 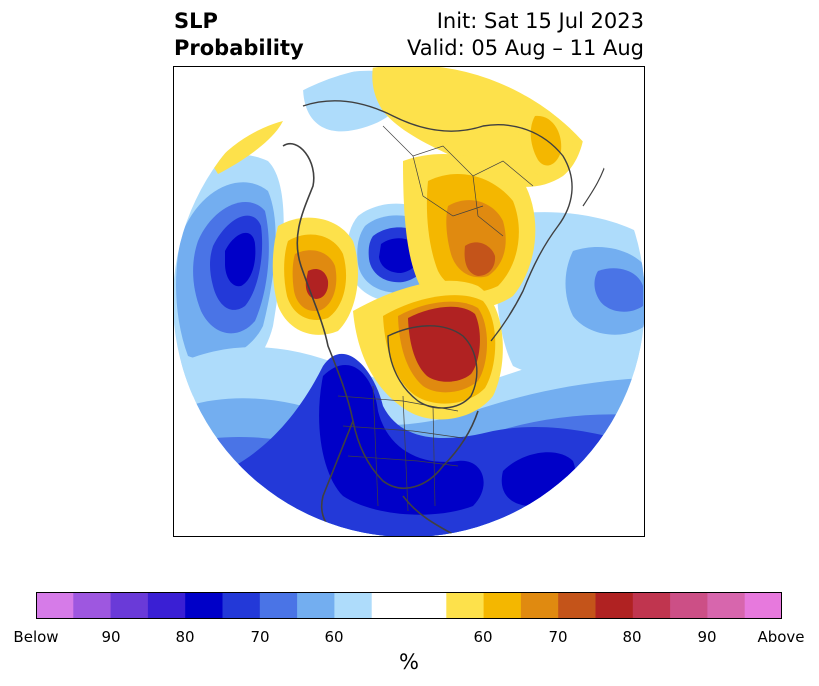 What do you see at coordinates (260, 637) in the screenshot?
I see `colorbar-tick-below-70: 70` at bounding box center [260, 637].